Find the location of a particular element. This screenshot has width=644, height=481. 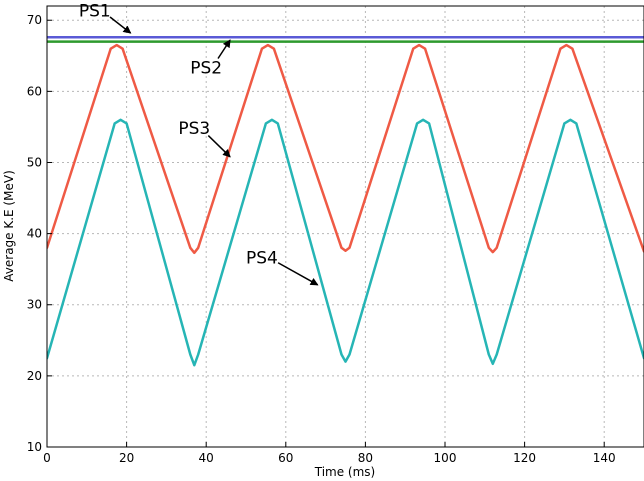

y-tick-label: 10 is located at coordinates (34, 447).